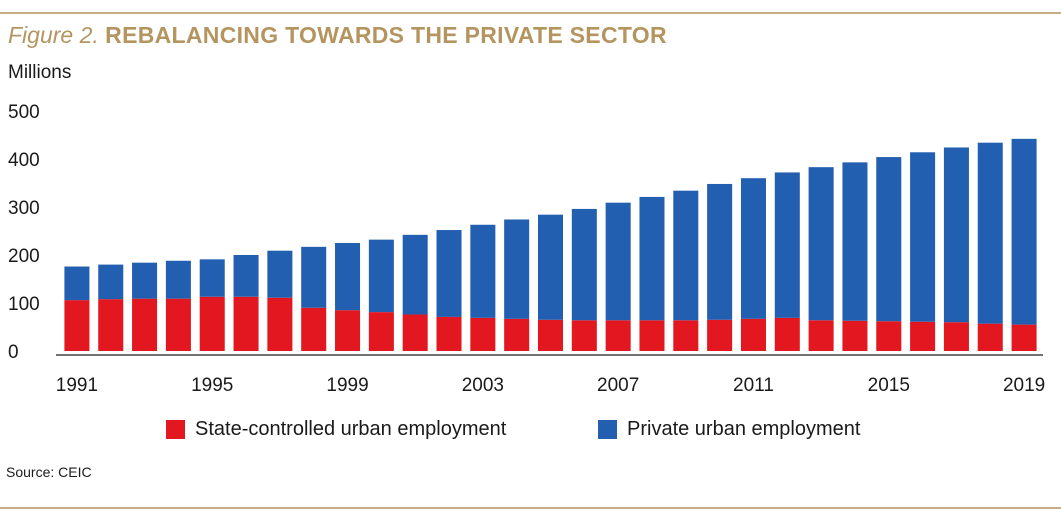 The width and height of the screenshot is (1061, 523). What do you see at coordinates (720, 251) in the screenshot?
I see `bar-private-2010` at bounding box center [720, 251].